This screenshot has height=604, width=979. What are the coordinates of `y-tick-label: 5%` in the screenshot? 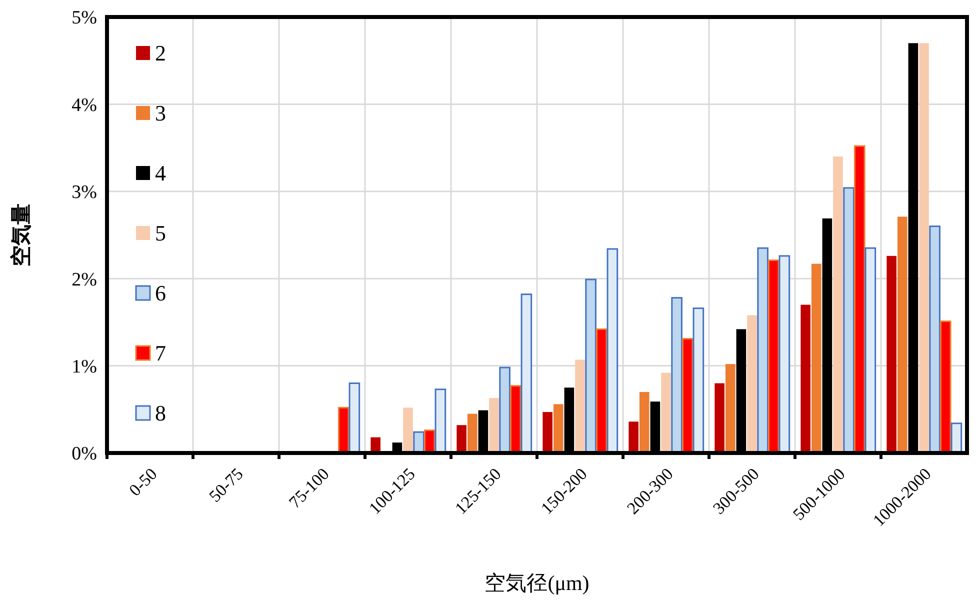 It's located at (85, 18).